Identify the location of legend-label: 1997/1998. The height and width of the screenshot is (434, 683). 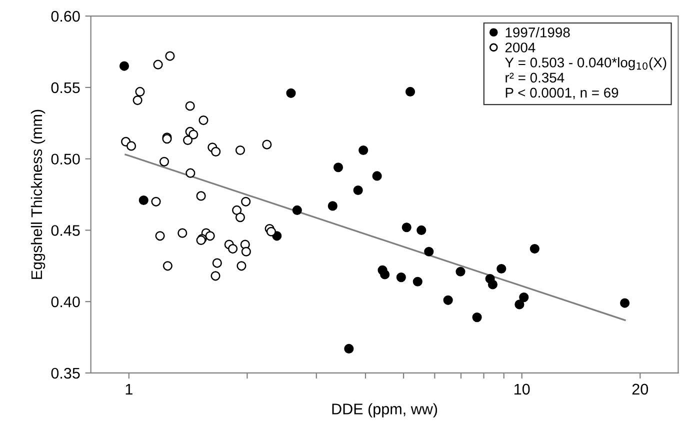
(538, 32).